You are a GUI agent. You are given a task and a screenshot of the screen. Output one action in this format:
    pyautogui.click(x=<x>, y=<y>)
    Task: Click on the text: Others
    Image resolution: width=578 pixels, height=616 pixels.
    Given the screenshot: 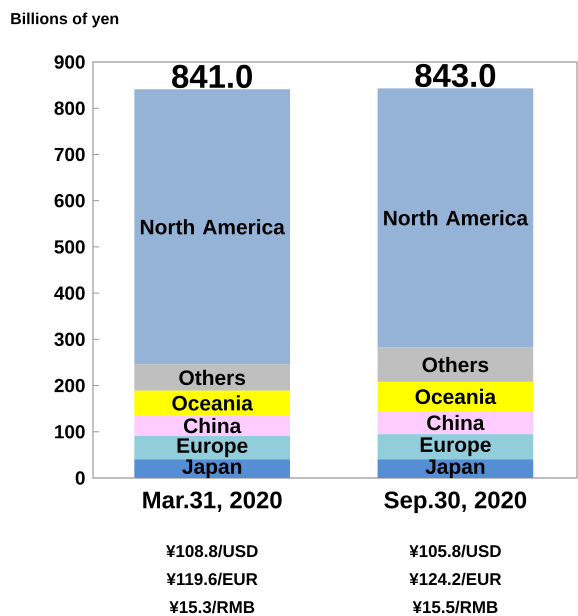 What is the action you would take?
    pyautogui.click(x=455, y=364)
    